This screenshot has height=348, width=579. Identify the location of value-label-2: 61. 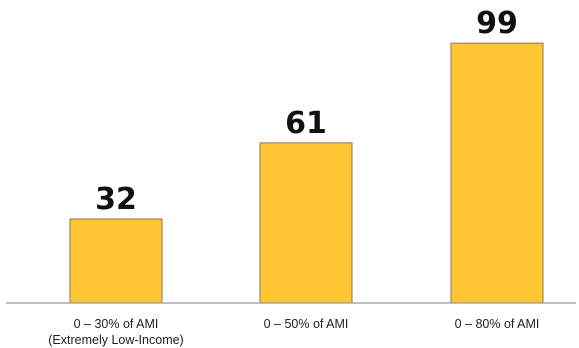
(306, 123).